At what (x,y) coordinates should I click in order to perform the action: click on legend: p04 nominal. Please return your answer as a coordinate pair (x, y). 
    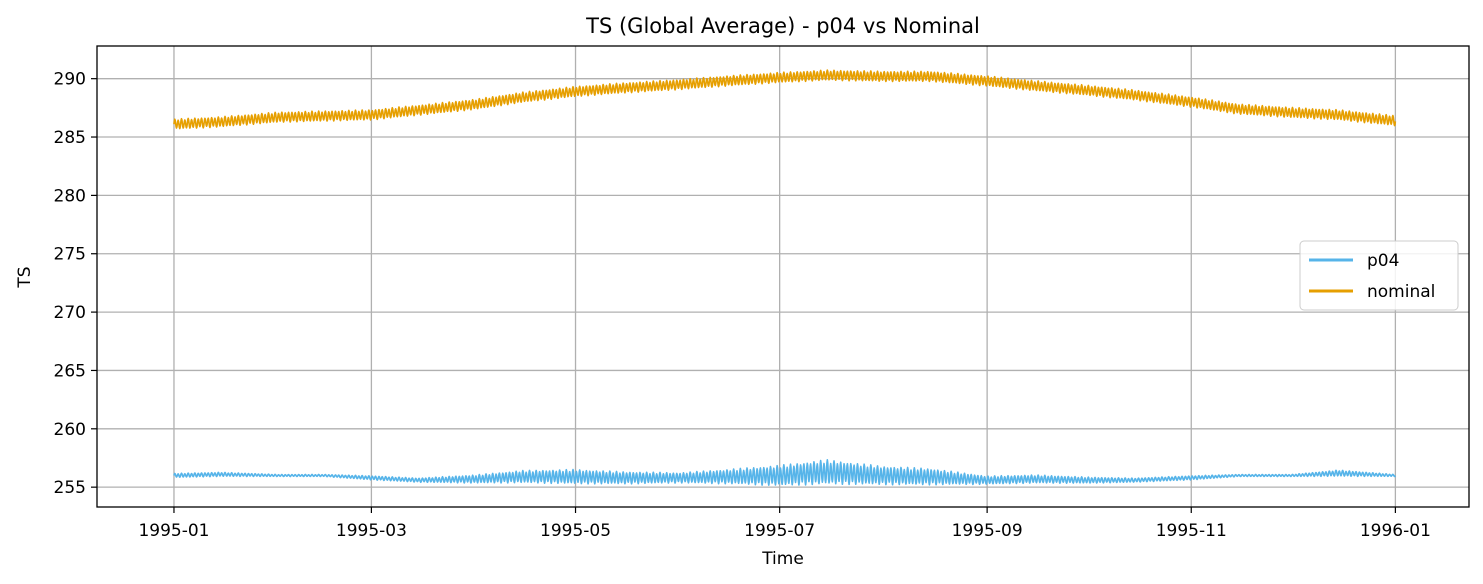
    Looking at the image, I should click on (1379, 275).